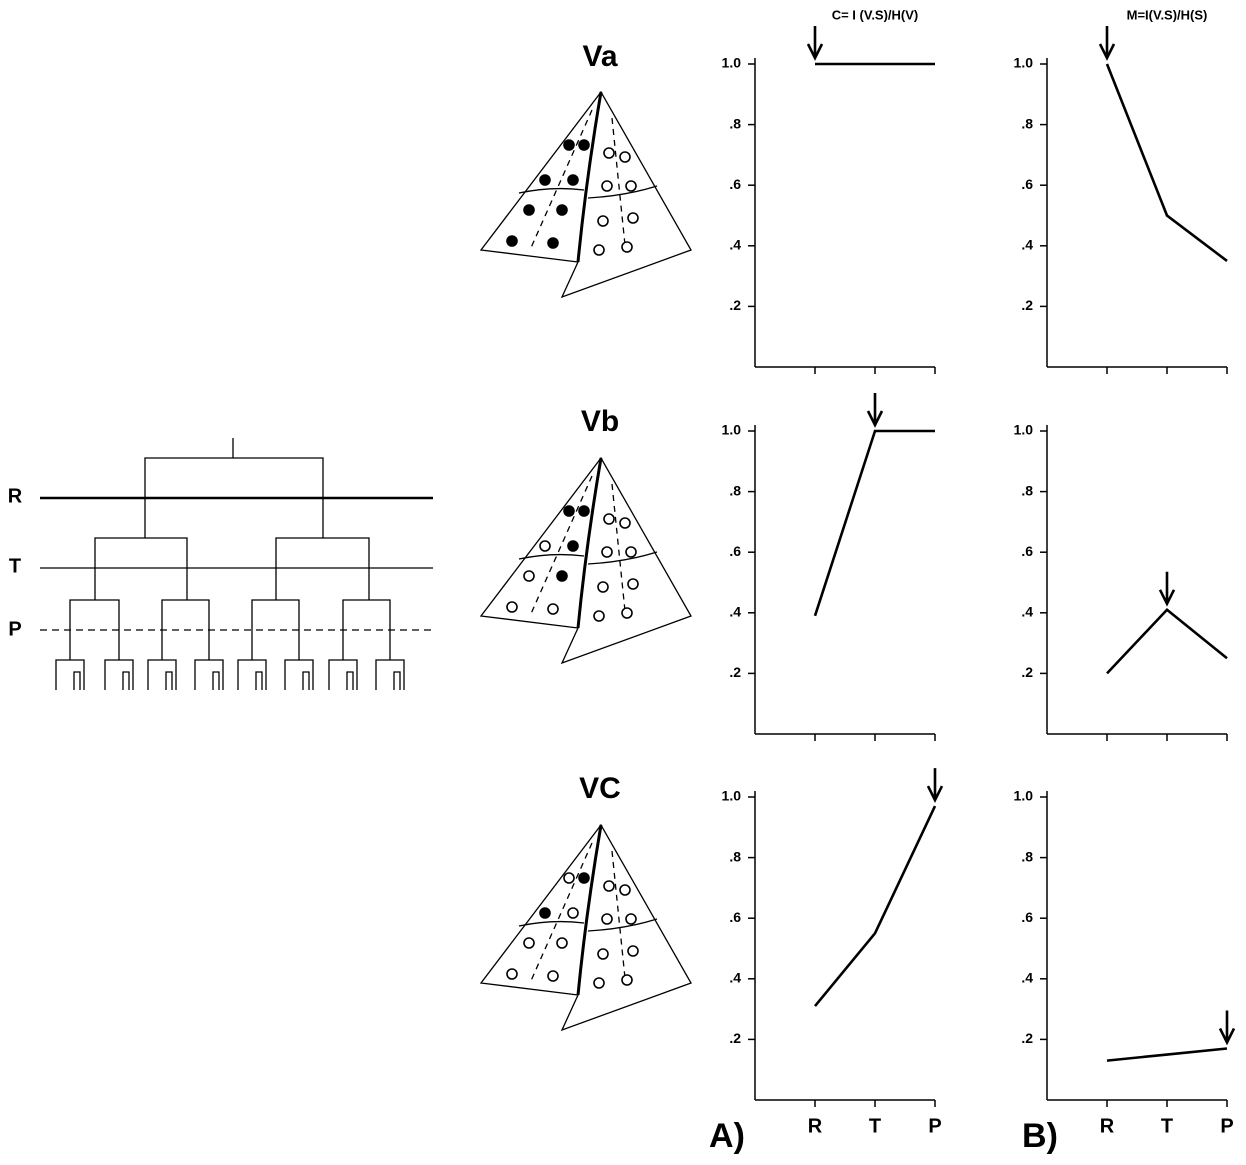  I want to click on panel-label: B), so click(1040, 1136).